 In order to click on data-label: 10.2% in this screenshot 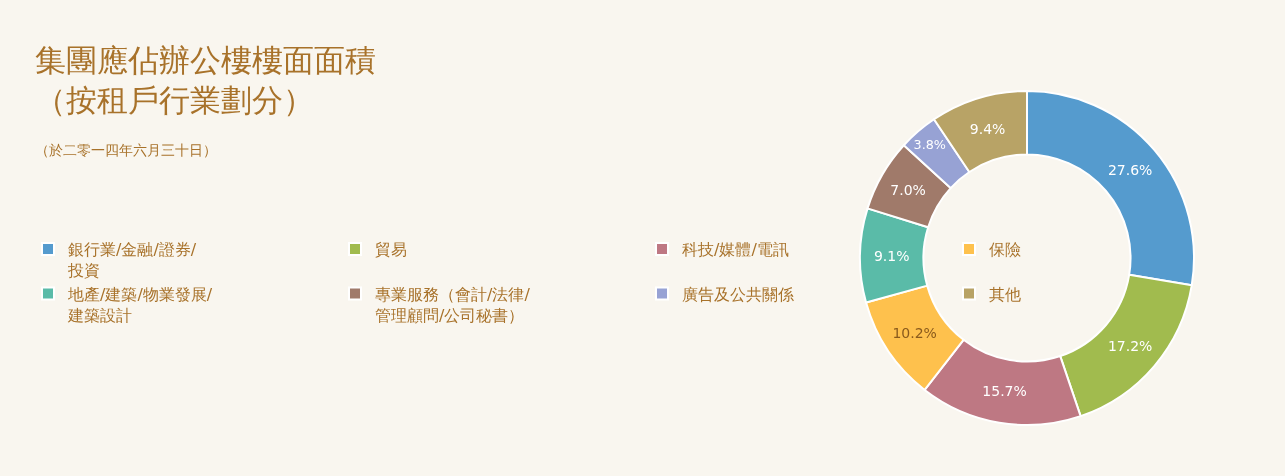, I will do `click(914, 333)`.